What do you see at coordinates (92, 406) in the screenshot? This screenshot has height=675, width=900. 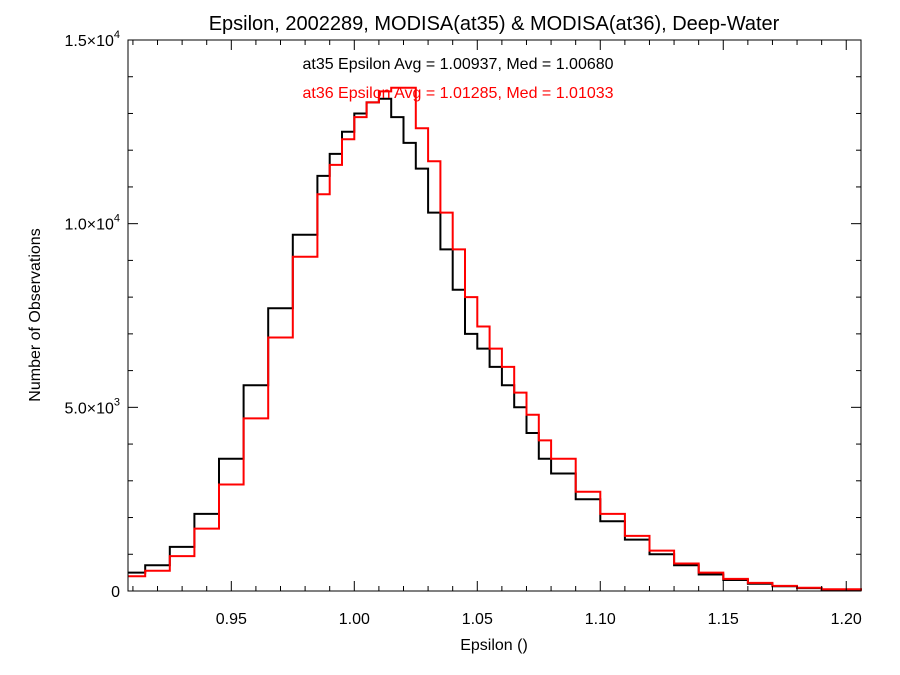 I see `y-tick-label: 5.0×10³` at bounding box center [92, 406].